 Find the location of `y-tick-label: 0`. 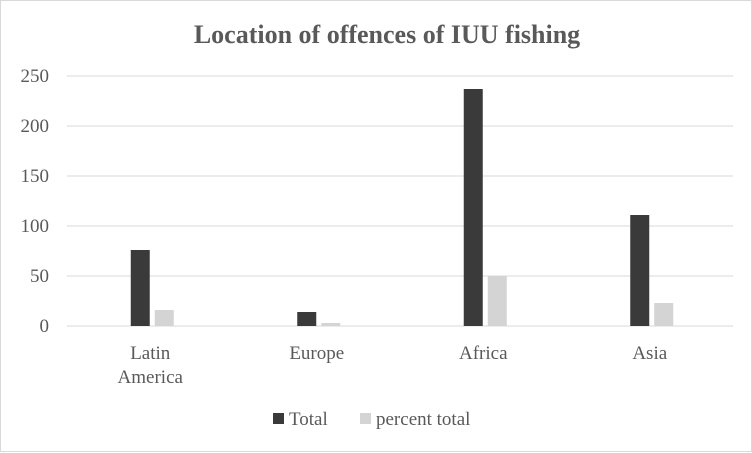

y-tick-label: 0 is located at coordinates (45, 326).